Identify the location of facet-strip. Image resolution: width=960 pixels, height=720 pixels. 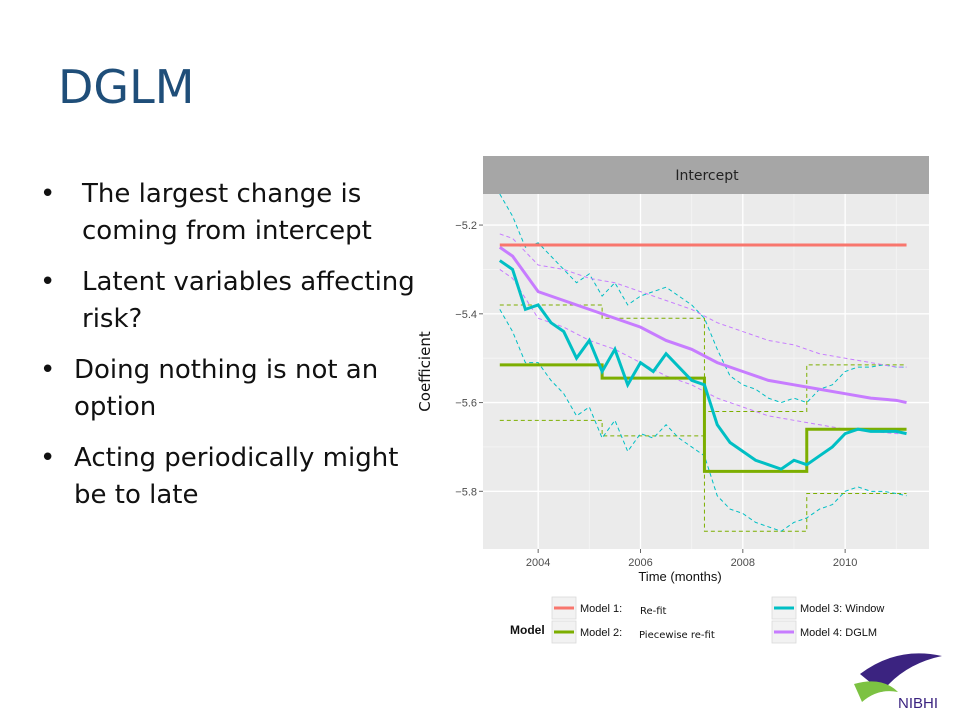
(706, 175).